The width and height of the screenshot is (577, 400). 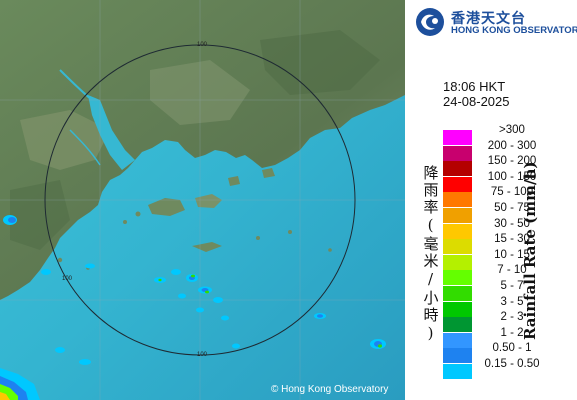 What do you see at coordinates (208, 201) in the screenshot?
I see `hong-kong-island` at bounding box center [208, 201].